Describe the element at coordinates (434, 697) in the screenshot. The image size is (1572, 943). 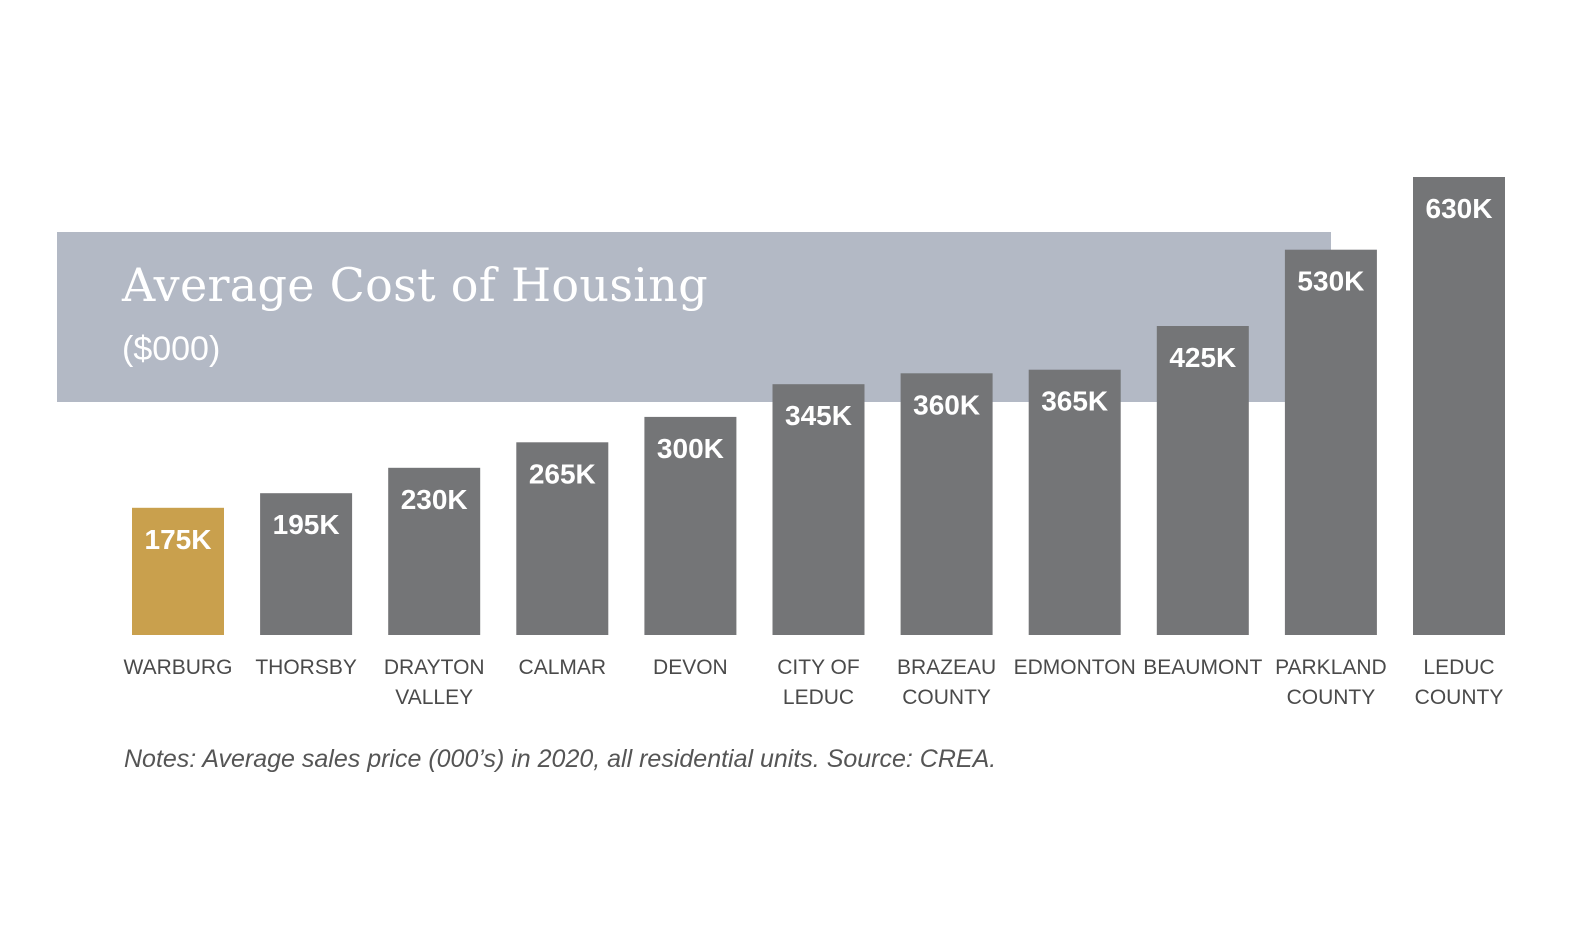
I see `category-label: VALLEY` at that location.